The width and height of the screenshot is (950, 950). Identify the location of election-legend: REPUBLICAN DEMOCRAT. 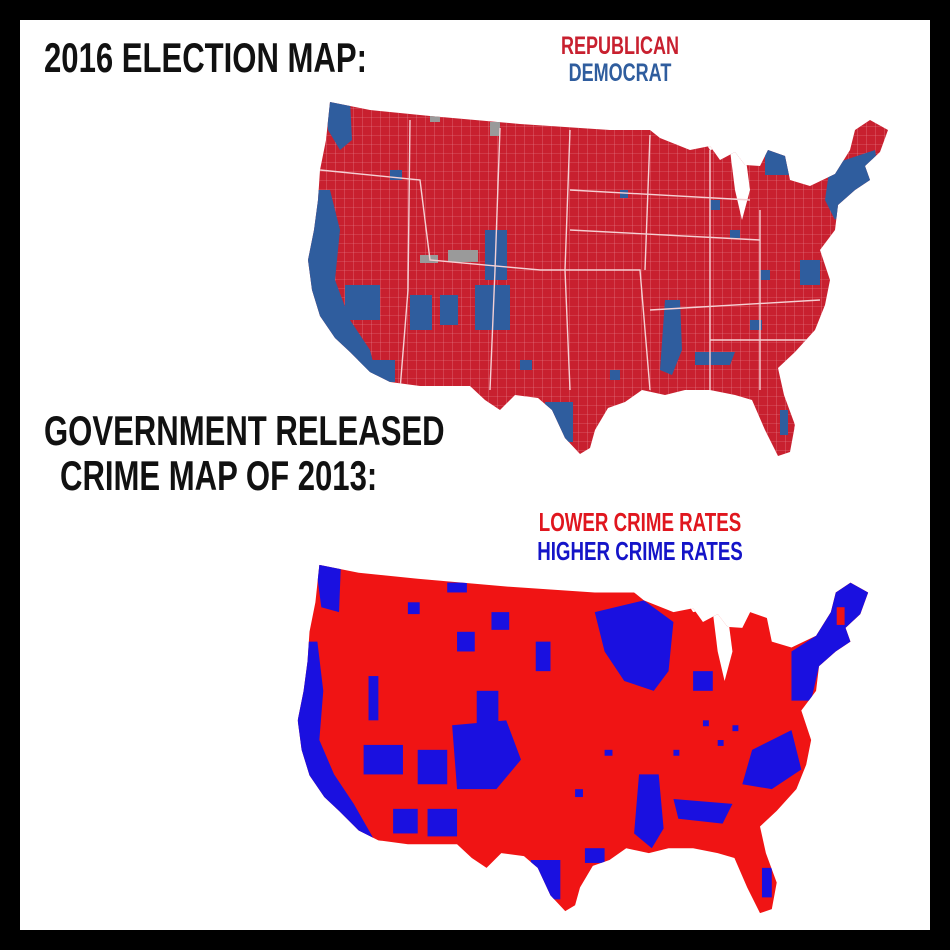
(620, 60).